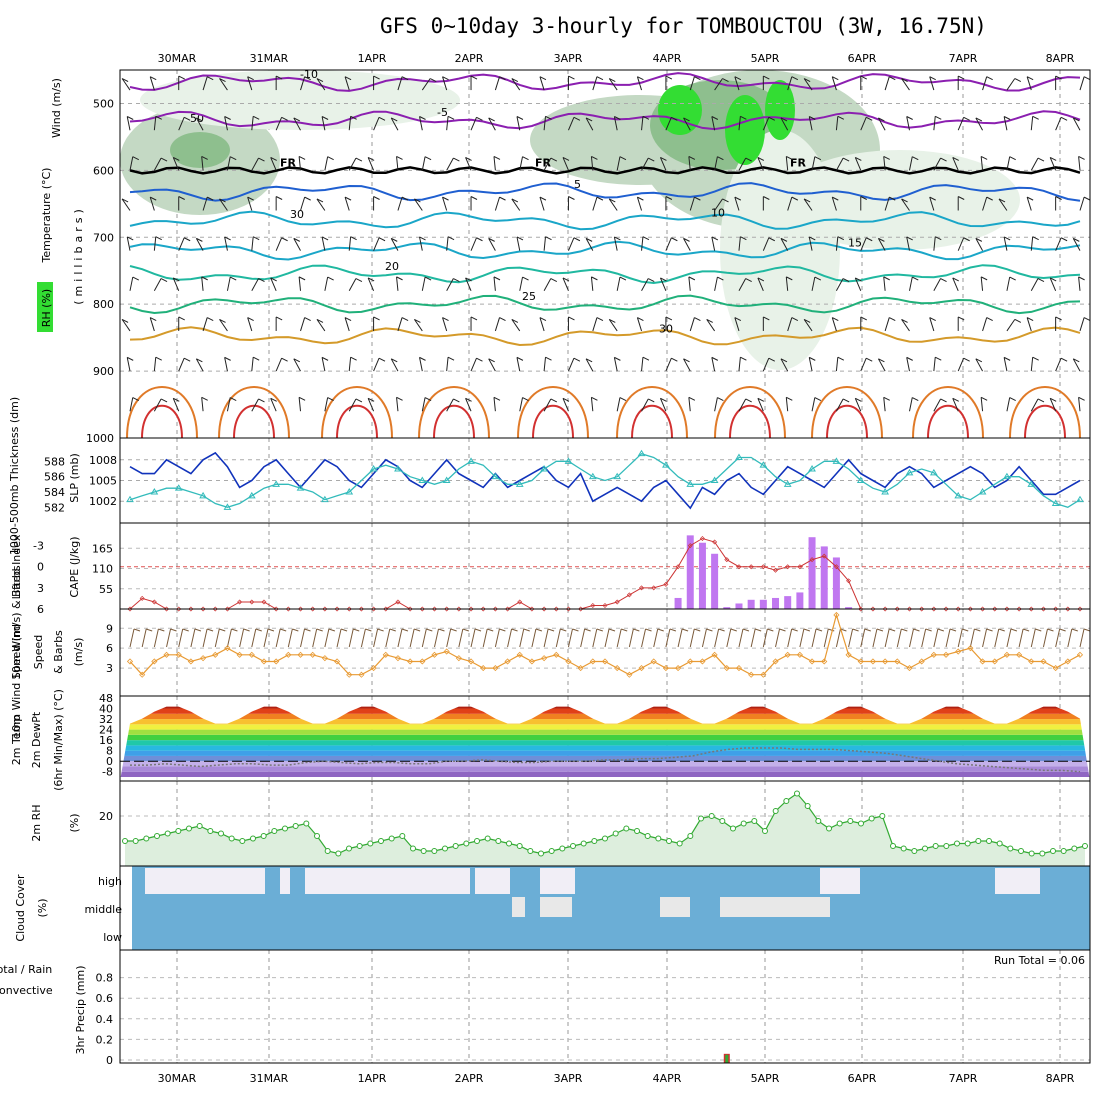  Describe the element at coordinates (372, 1078) in the screenshot. I see `date-label-bottom: 1APR` at that location.